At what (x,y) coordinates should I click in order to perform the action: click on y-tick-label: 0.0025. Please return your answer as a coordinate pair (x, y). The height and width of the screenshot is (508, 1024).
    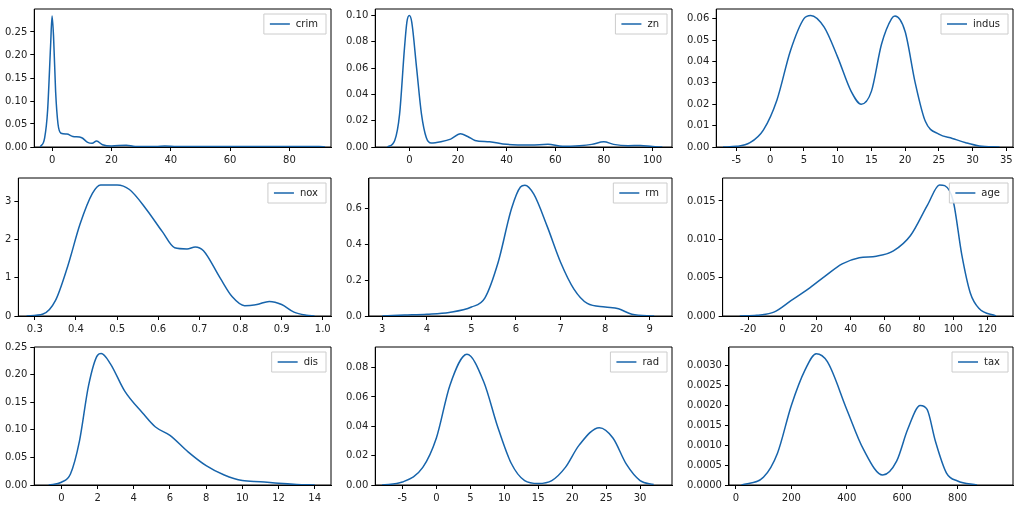
    Looking at the image, I should click on (704, 385).